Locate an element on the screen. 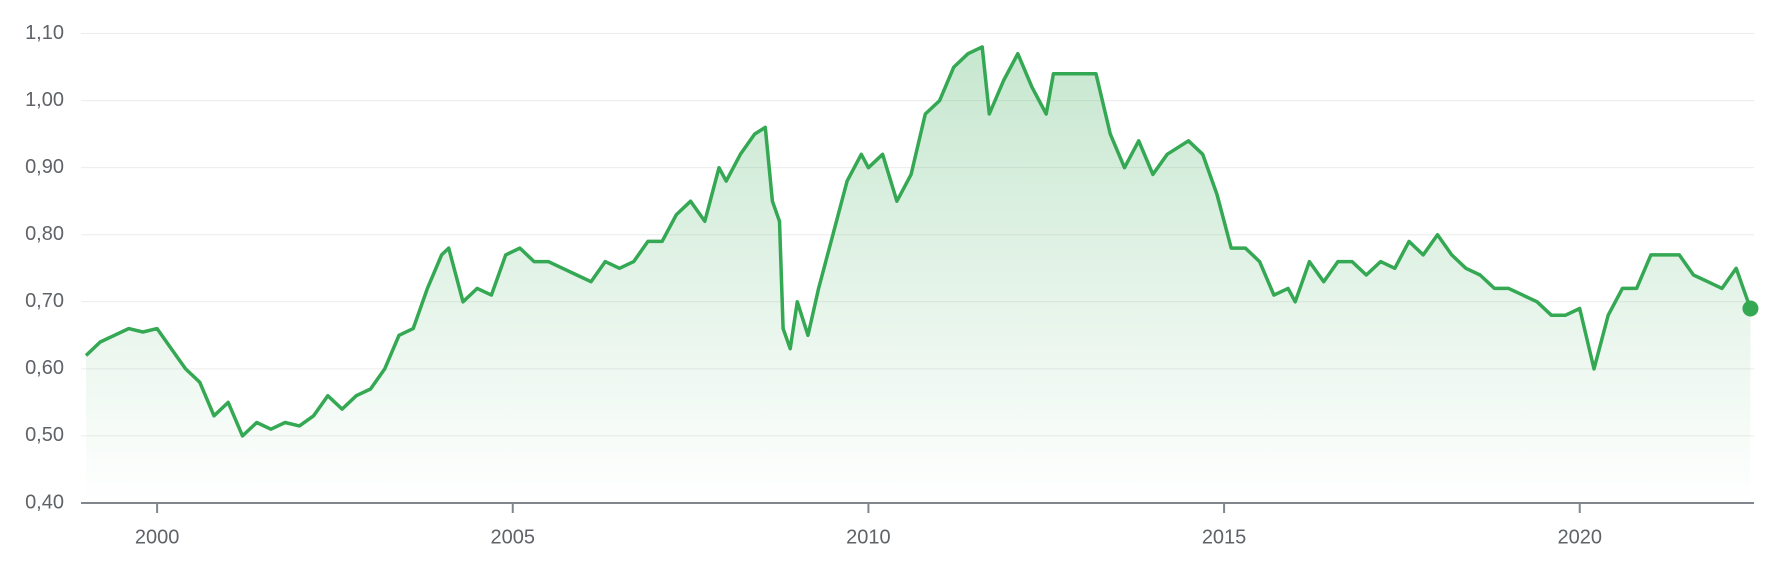 This screenshot has width=1772, height=562. y-tick-label: 0,80 is located at coordinates (44, 234).